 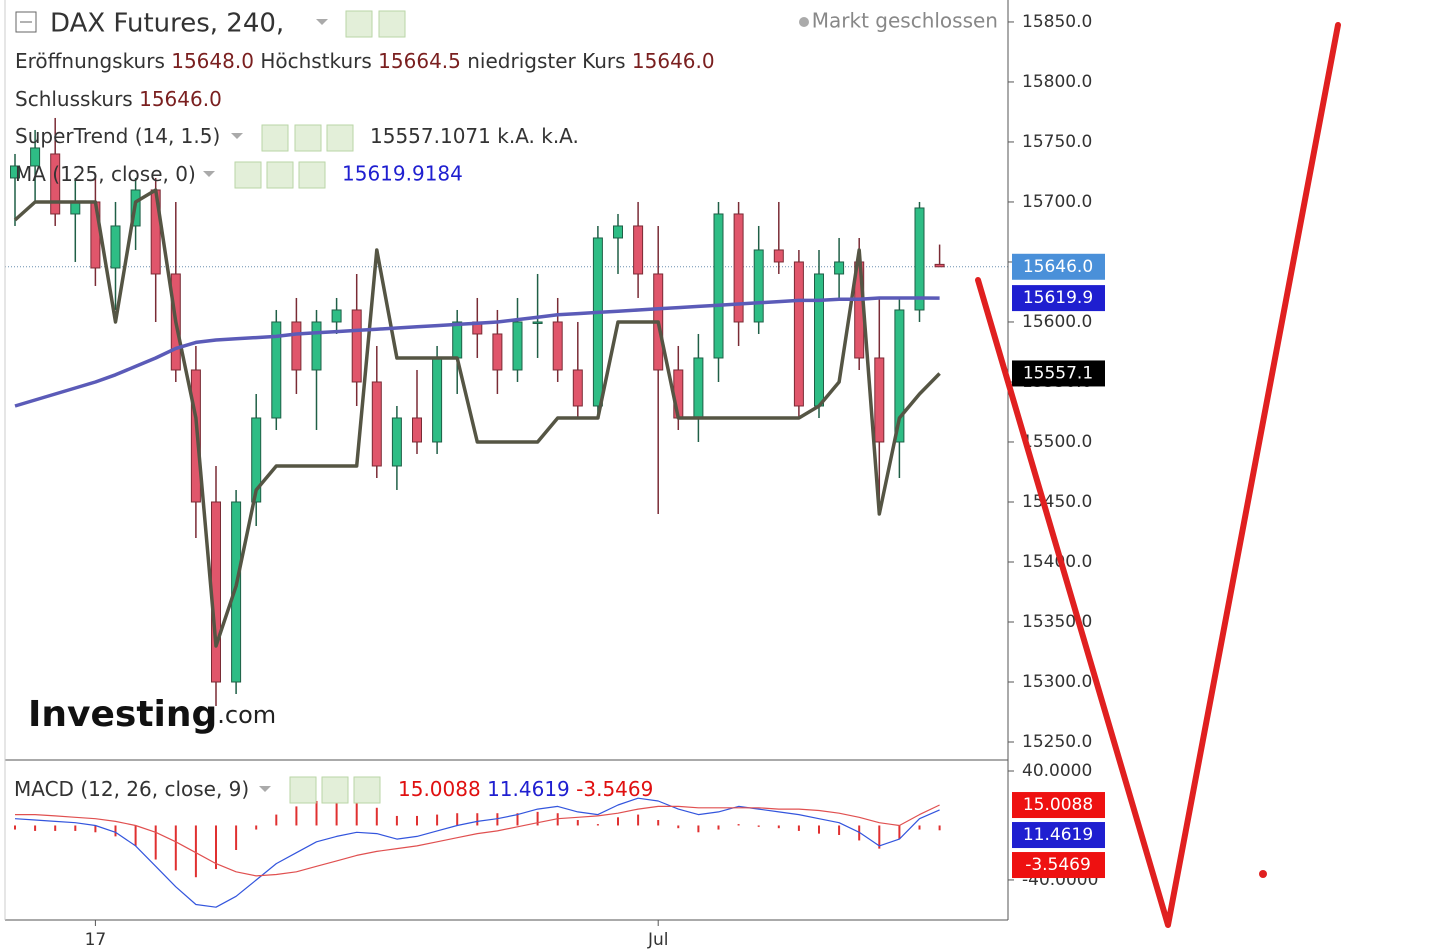 I want to click on y-tick-label: 15600.0, so click(x=1057, y=322).